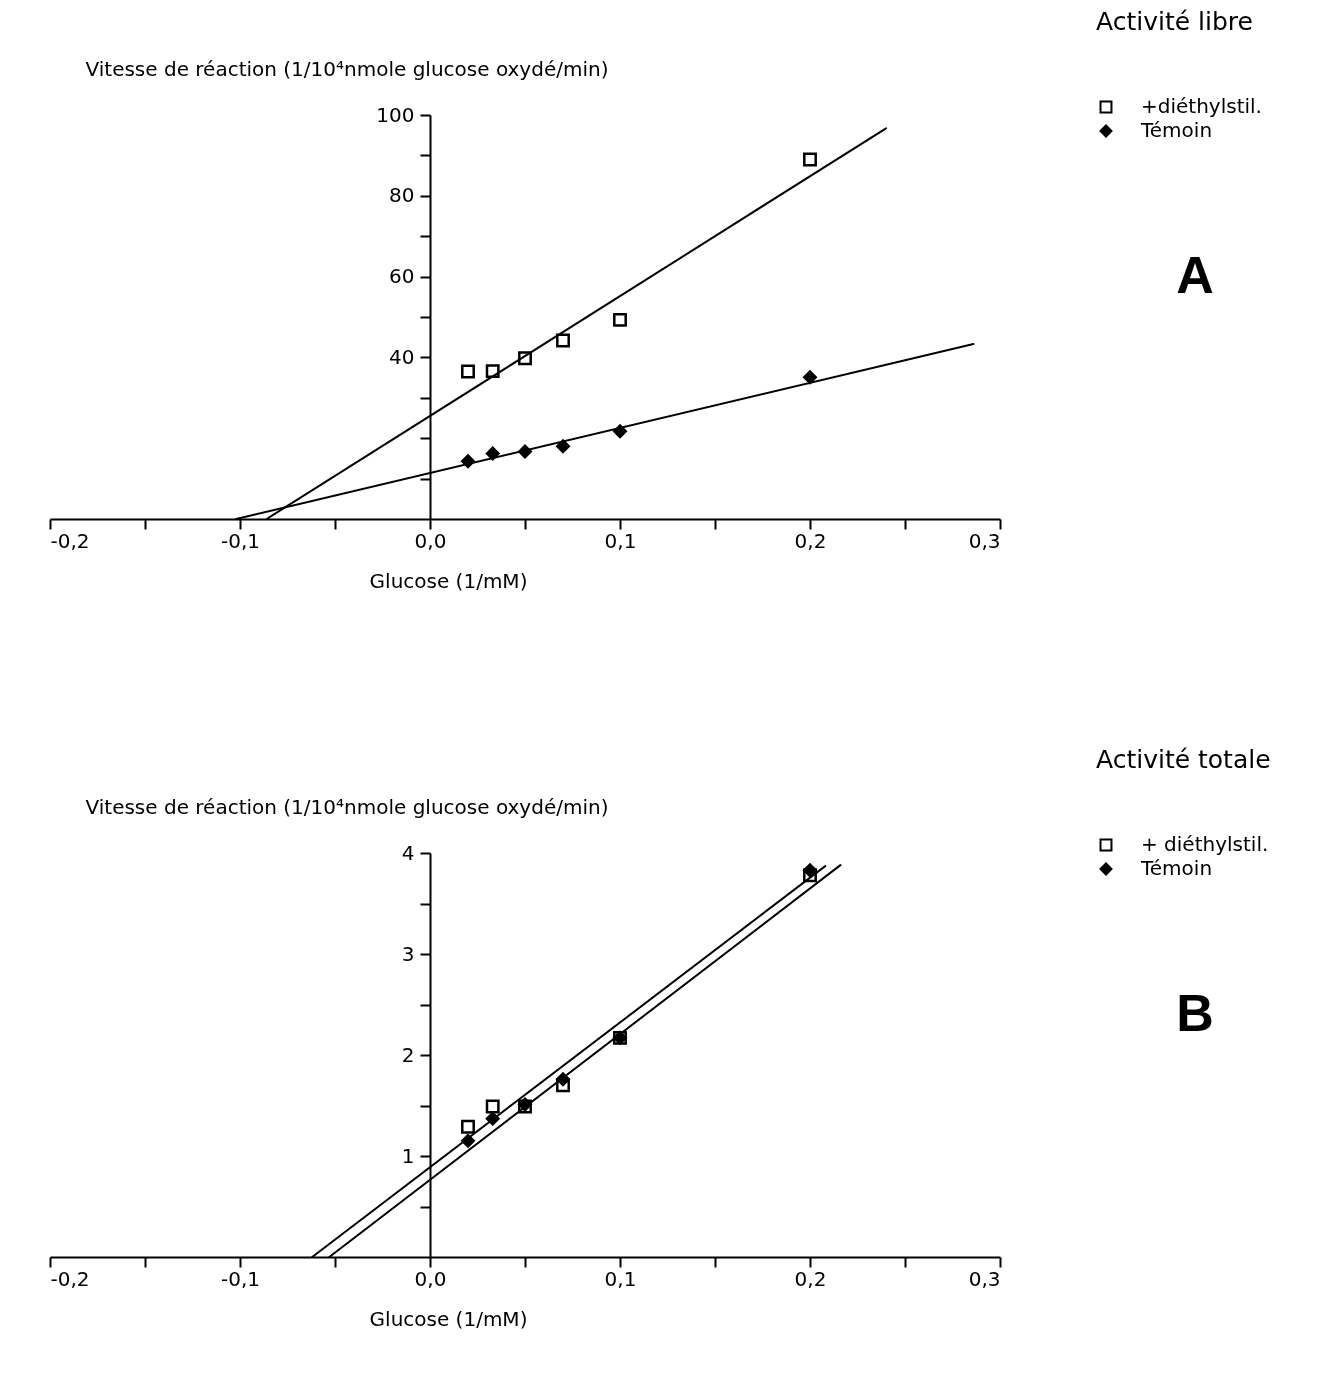 The image size is (1319, 1375). I want to click on y-tick-label: 2, so click(408, 1054).